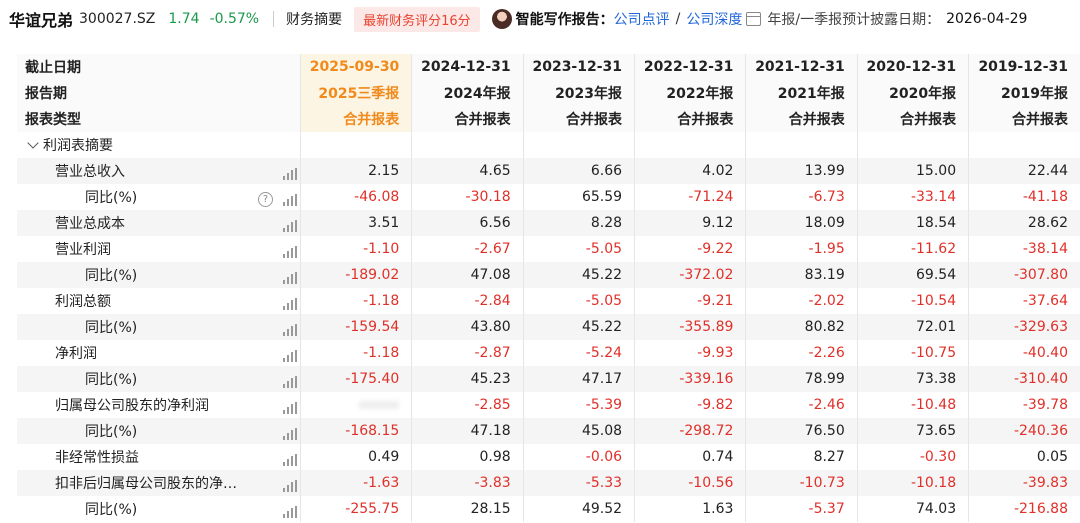 The width and height of the screenshot is (1080, 523). I want to click on section-label-cell: 利润表摘要, so click(159, 145).